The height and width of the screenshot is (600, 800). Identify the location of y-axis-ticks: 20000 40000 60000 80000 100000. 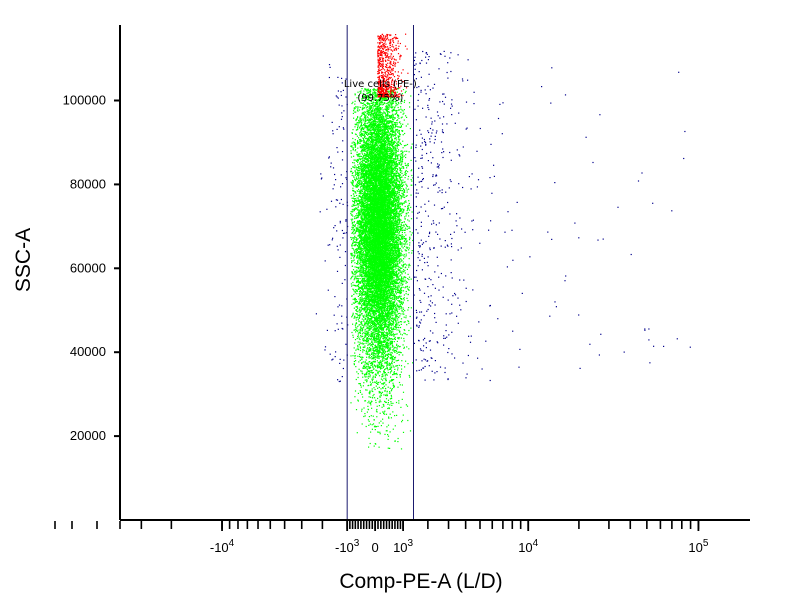
(91, 268).